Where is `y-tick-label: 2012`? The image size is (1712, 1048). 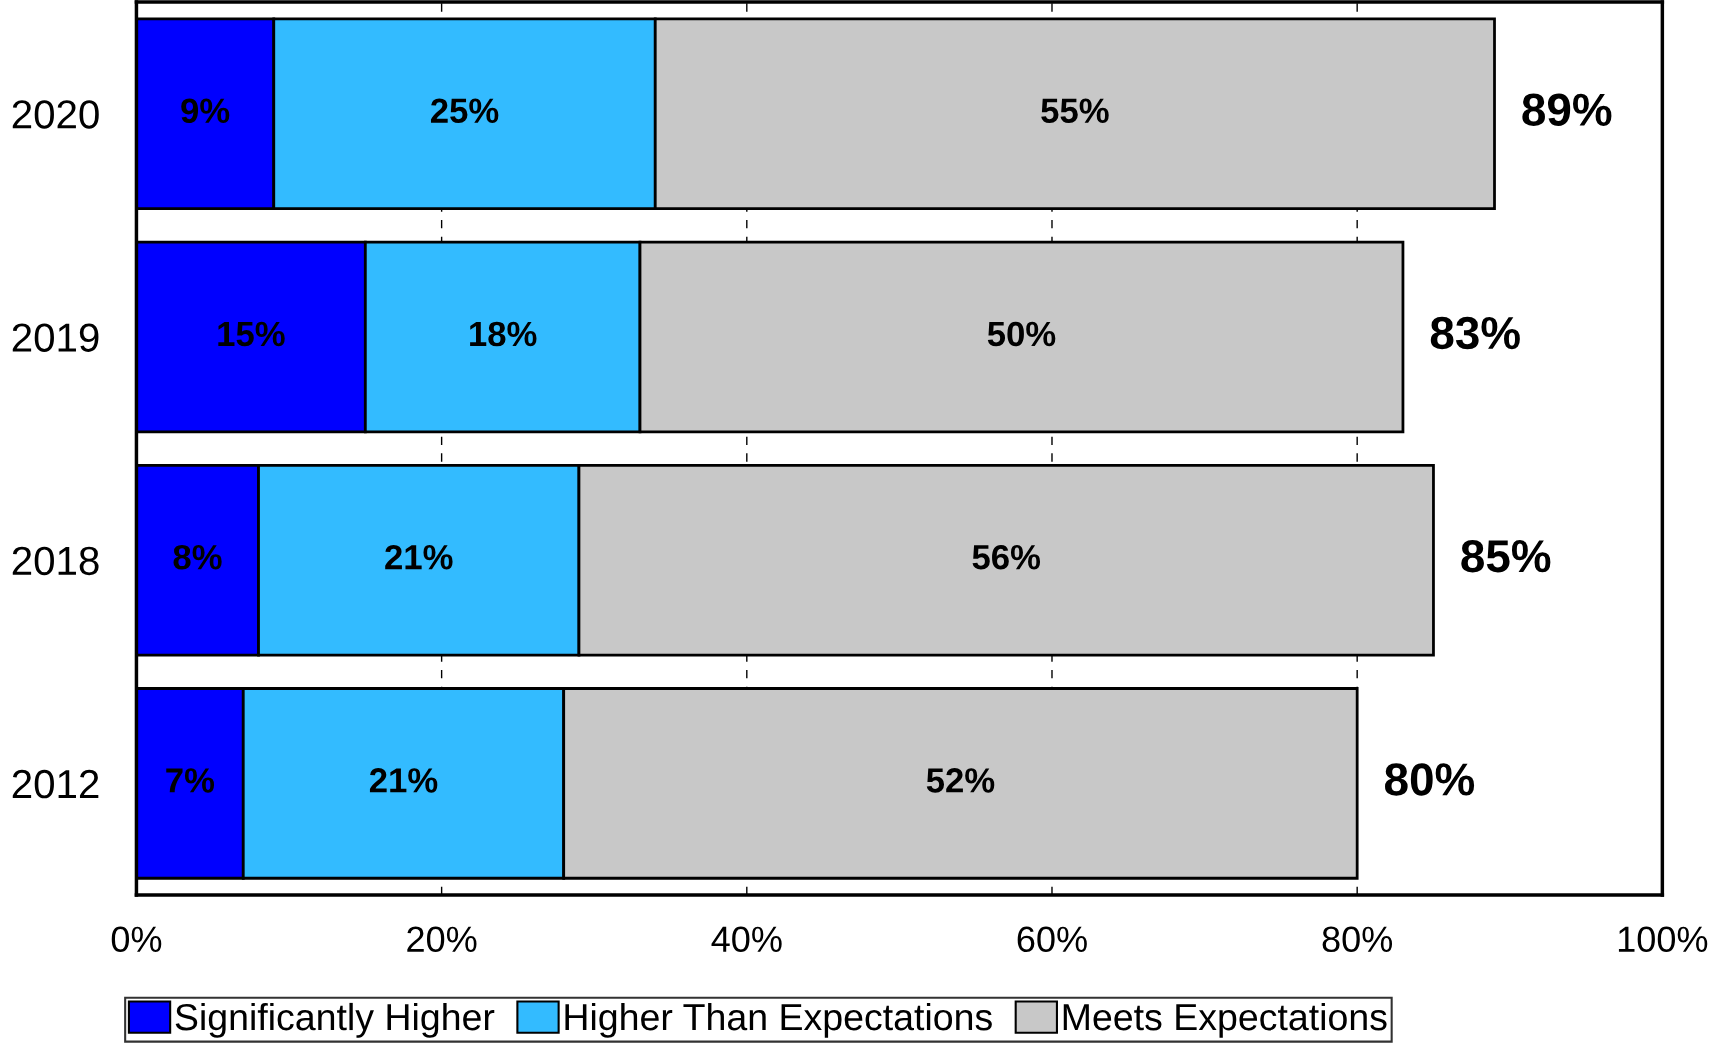
y-tick-label: 2012 is located at coordinates (55, 784).